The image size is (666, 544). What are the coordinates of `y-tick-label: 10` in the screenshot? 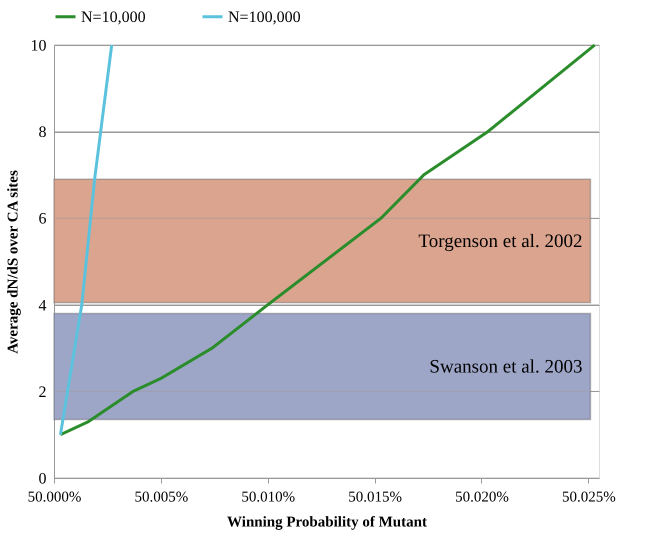 It's located at (38, 46).